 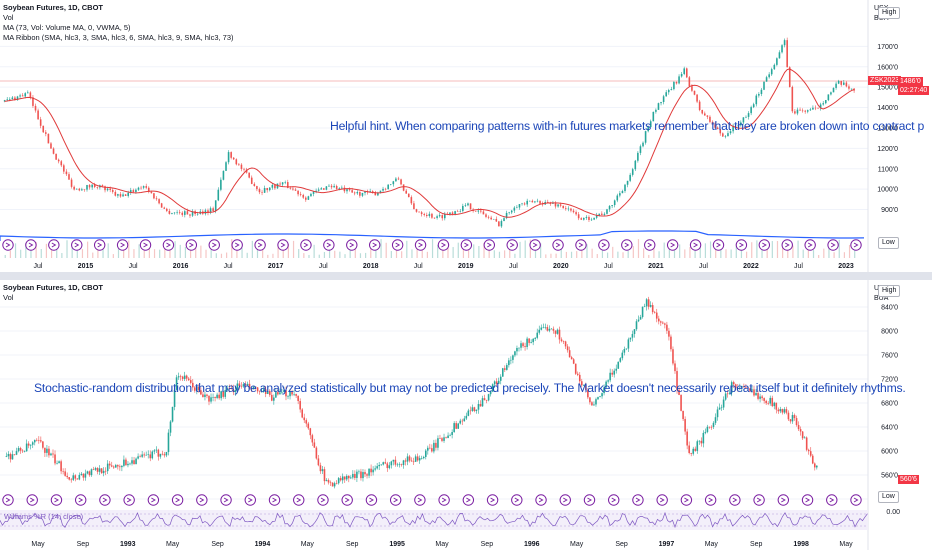 What do you see at coordinates (908, 479) in the screenshot?
I see `last-price-tag-2: 560'6` at bounding box center [908, 479].